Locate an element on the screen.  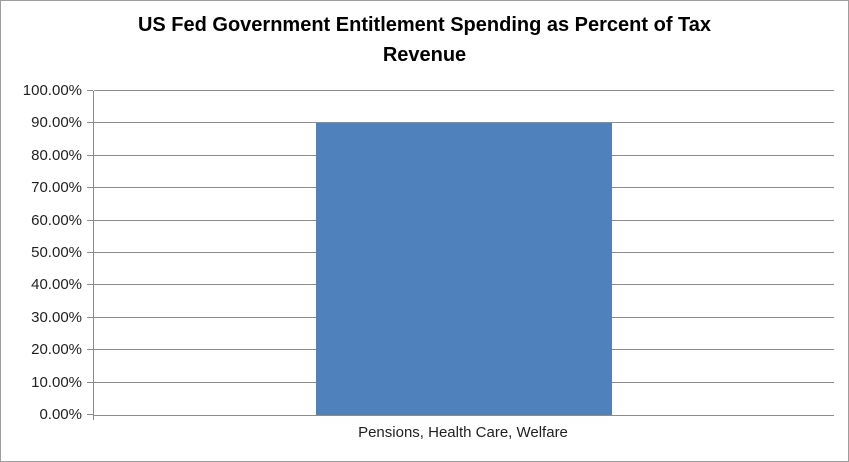
y-axis-tick-label: 80.00% is located at coordinates (56, 155).